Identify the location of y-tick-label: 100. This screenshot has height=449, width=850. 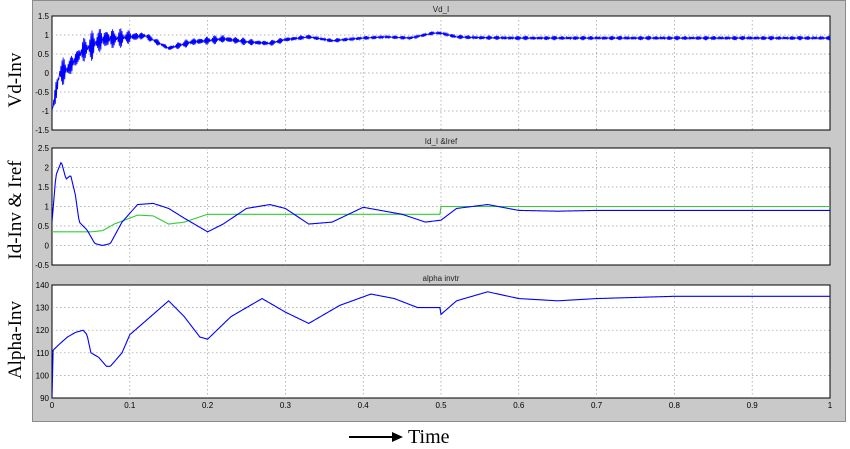
(43, 375).